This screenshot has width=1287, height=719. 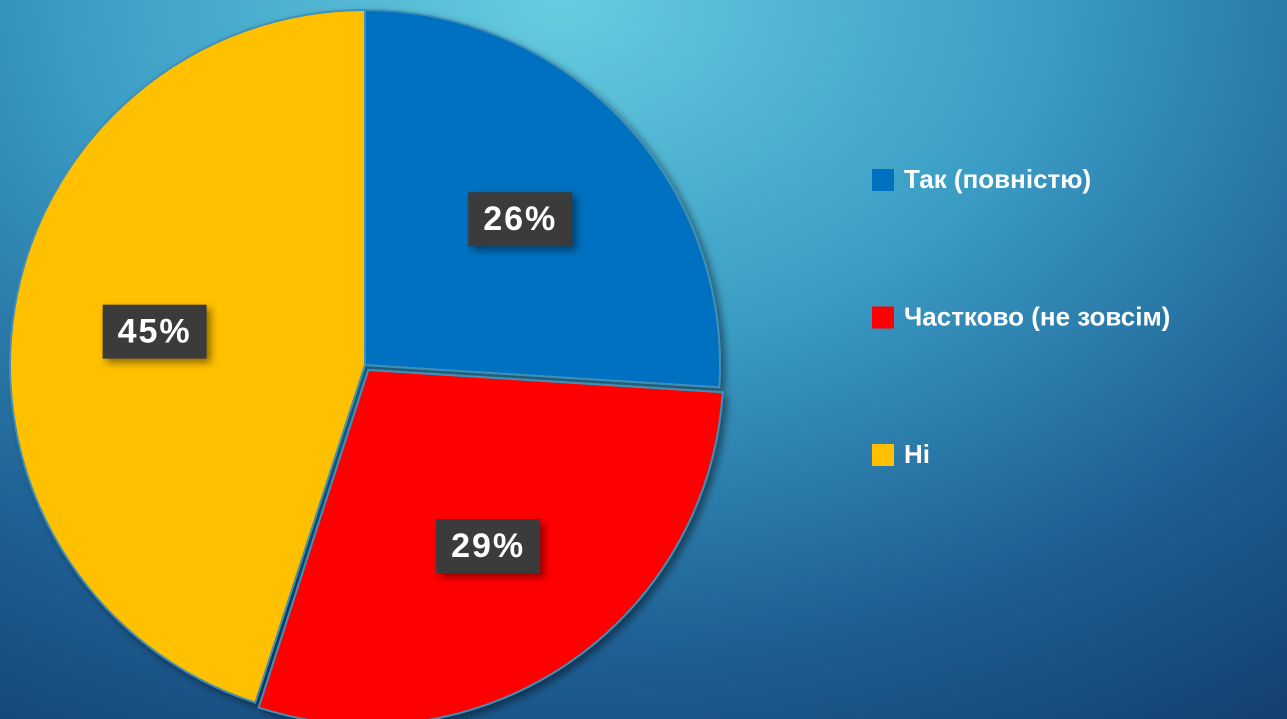 I want to click on data-label: 29%, so click(x=488, y=546).